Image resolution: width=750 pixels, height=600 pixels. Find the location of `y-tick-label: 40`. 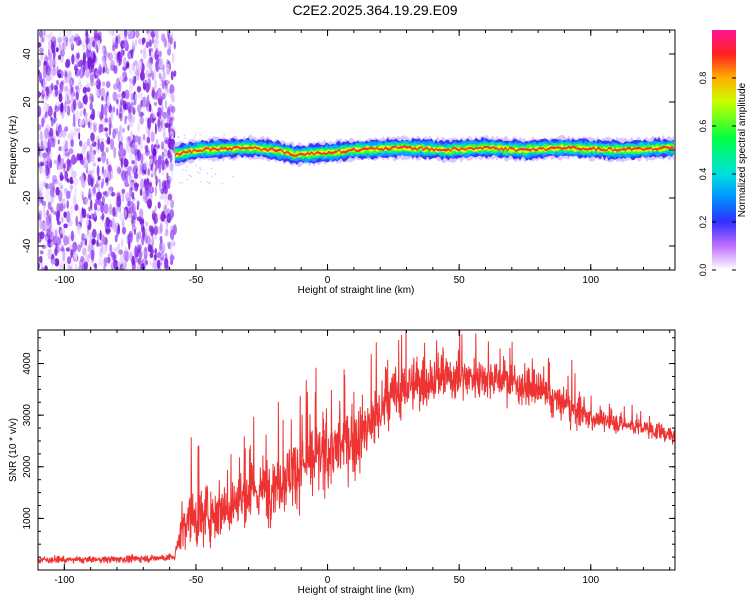

y-tick-label: 40 is located at coordinates (27, 54).